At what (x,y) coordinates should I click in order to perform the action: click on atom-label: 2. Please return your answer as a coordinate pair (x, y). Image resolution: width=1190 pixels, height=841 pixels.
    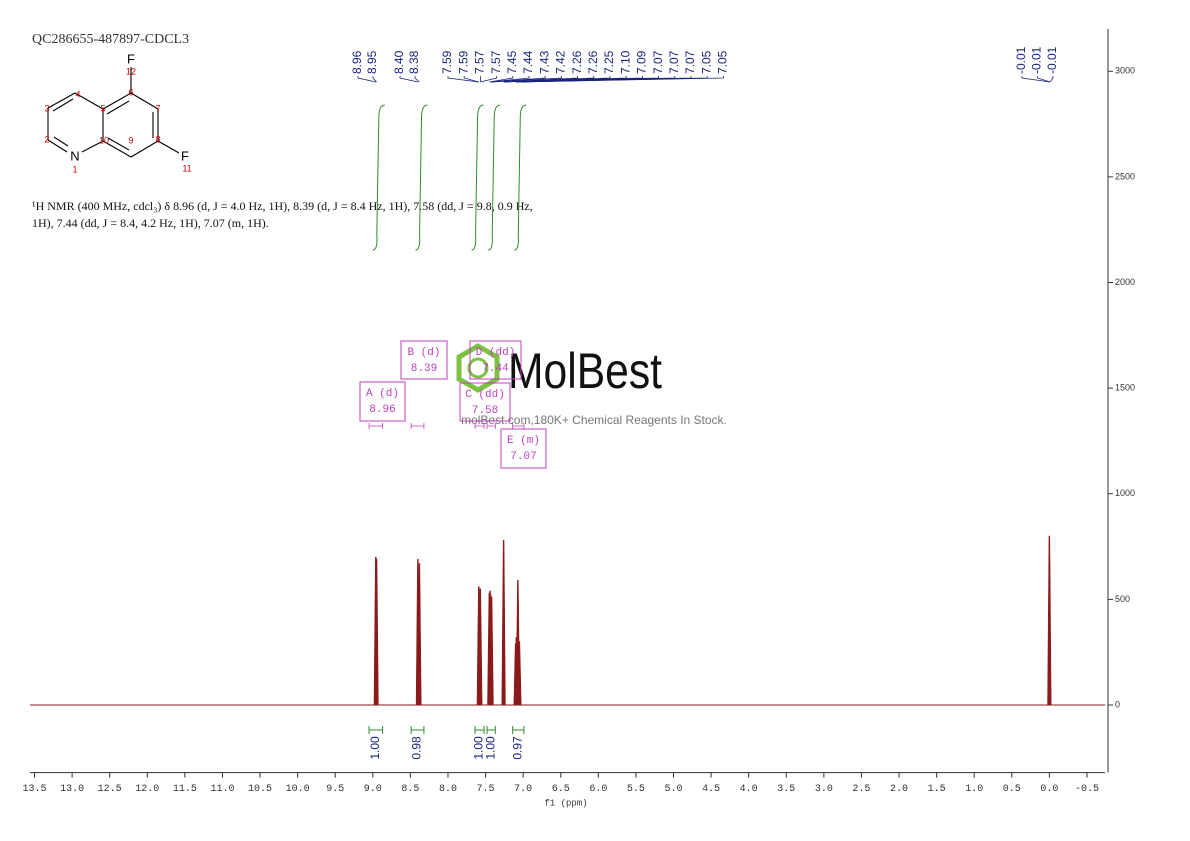
    Looking at the image, I should click on (46, 139).